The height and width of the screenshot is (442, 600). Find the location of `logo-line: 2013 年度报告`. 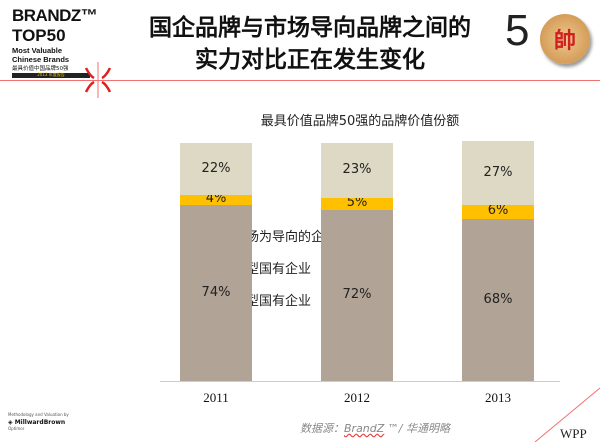

logo-line: 2013 年度报告 is located at coordinates (51, 75).